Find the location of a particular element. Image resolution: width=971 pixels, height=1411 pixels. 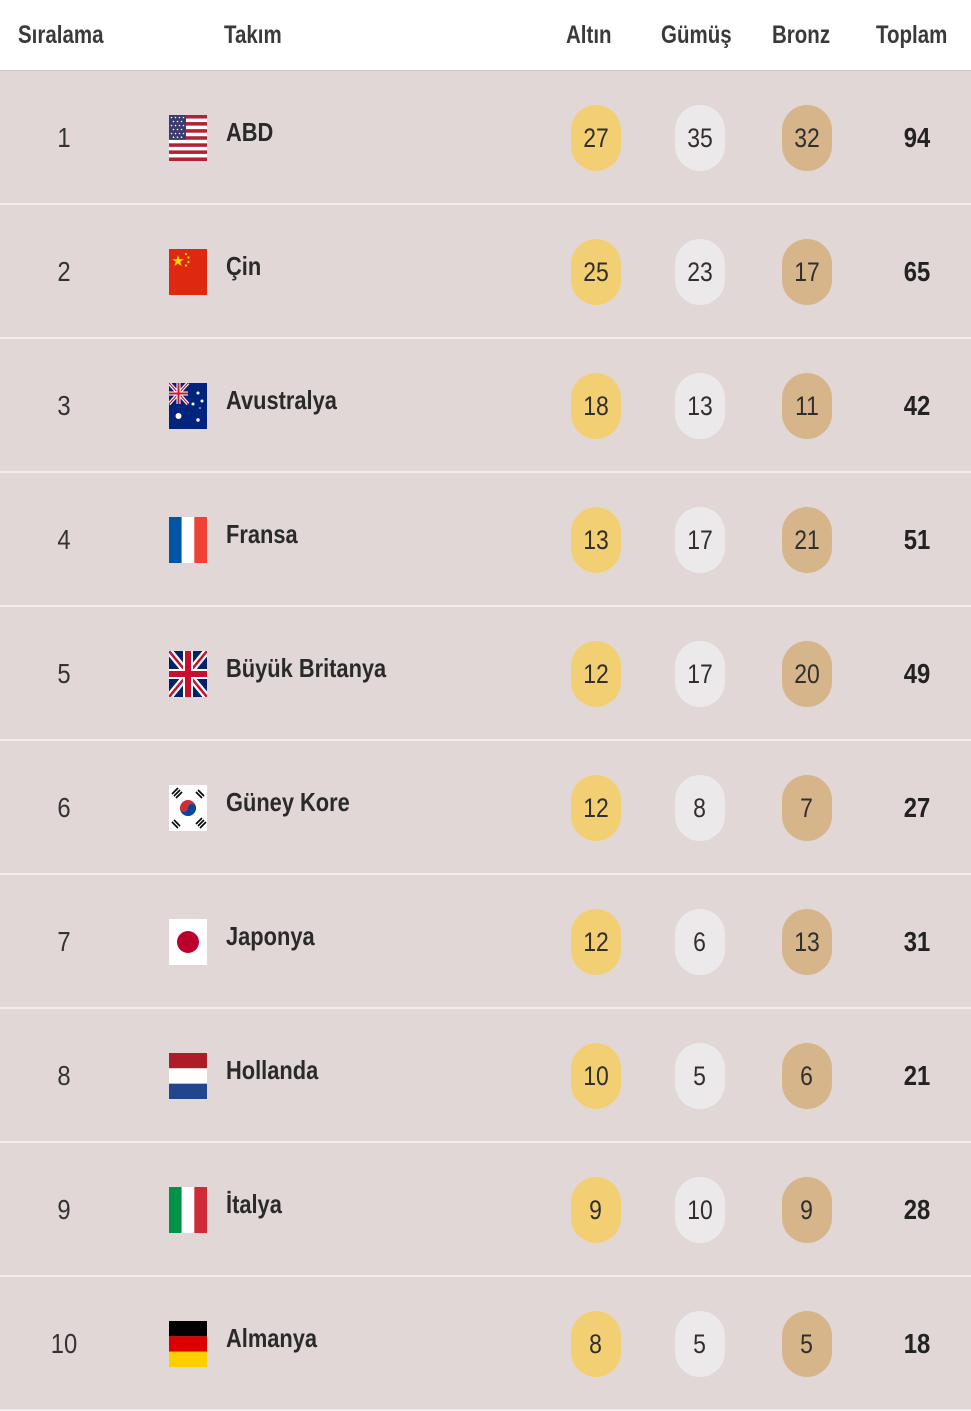

header-rank: Sıralama is located at coordinates (61, 35).